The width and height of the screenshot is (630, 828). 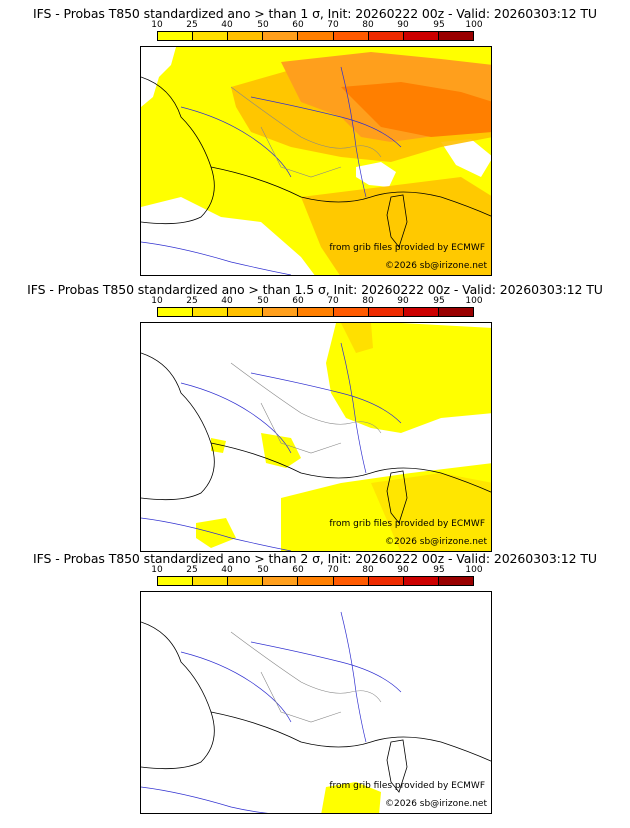 I want to click on probability-field-mid, so click(x=431, y=512).